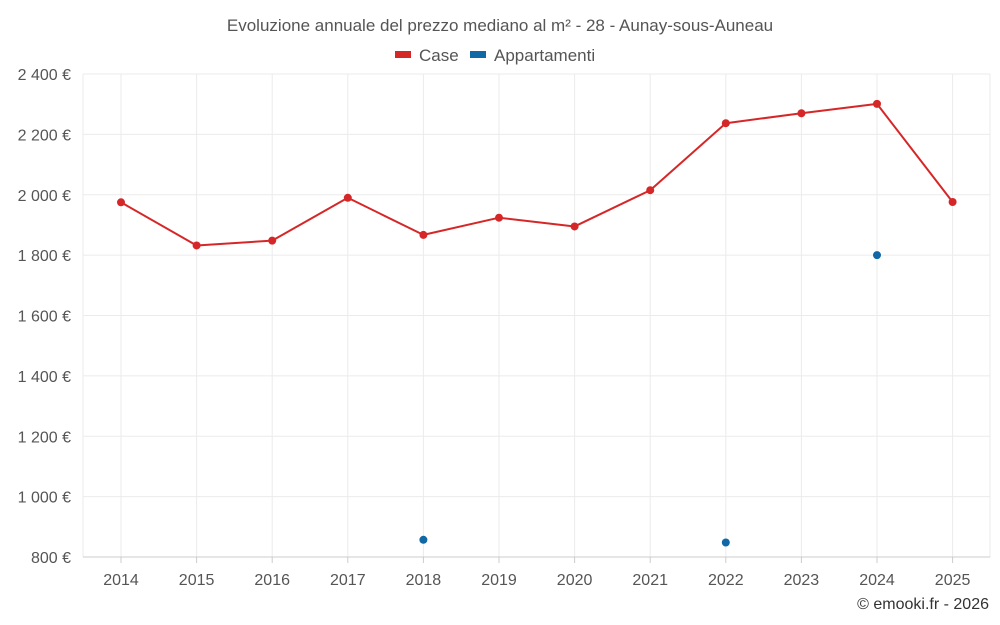  Describe the element at coordinates (478, 54) in the screenshot. I see `legend-swatch-appartamenti` at that location.